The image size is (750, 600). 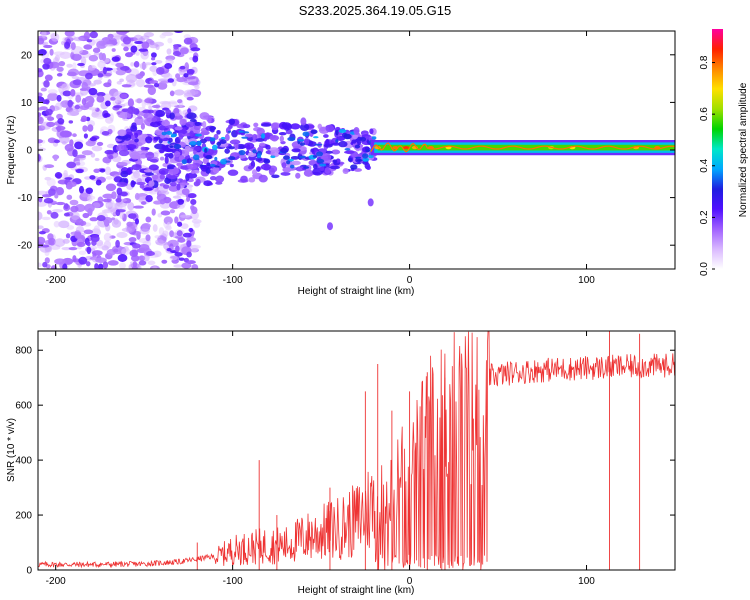 I want to click on x-tick-label: -200, so click(x=56, y=280).